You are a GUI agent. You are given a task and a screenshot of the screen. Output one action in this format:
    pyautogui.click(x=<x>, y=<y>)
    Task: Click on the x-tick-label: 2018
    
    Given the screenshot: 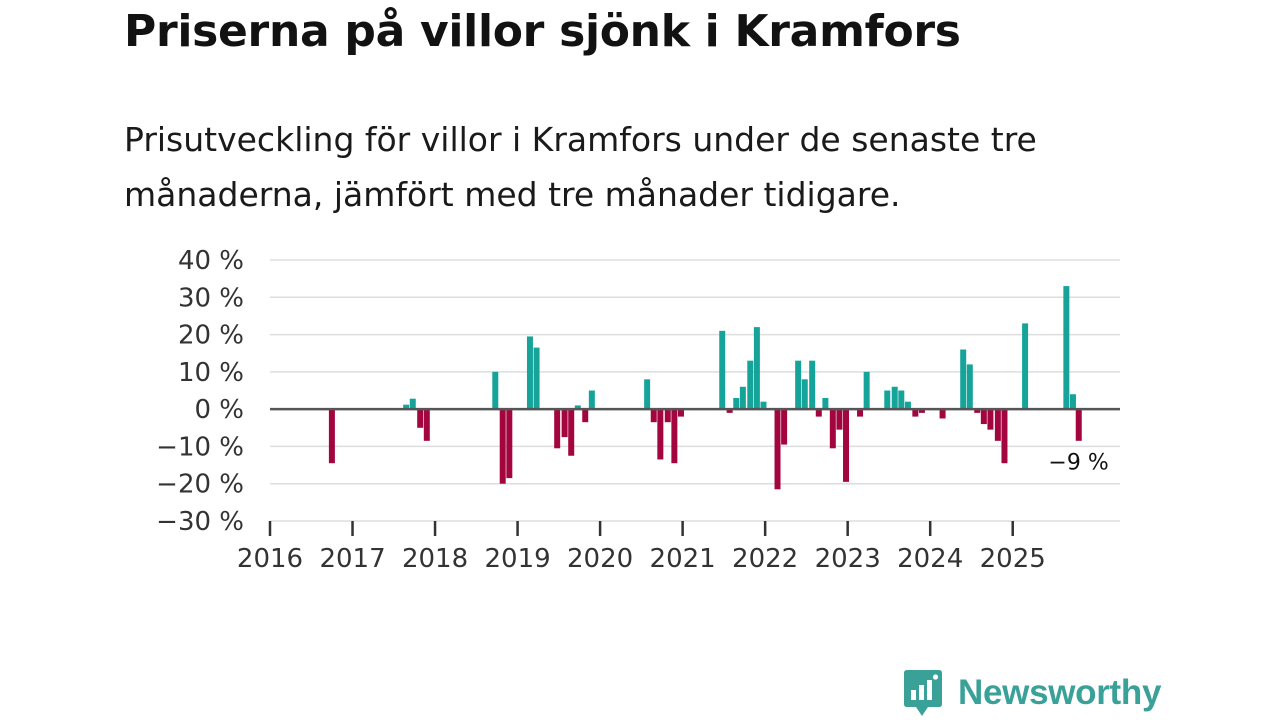 What is the action you would take?
    pyautogui.click(x=435, y=559)
    